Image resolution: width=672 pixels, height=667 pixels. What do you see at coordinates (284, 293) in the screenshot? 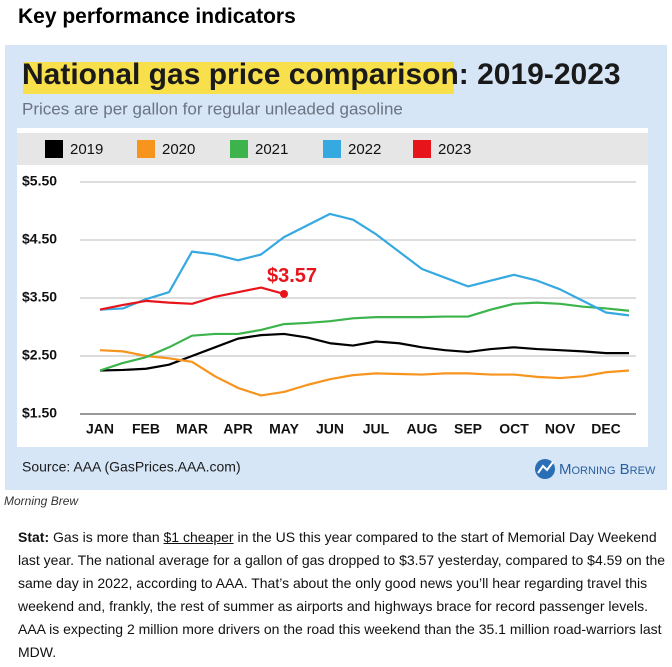
I see `data-point` at bounding box center [284, 293].